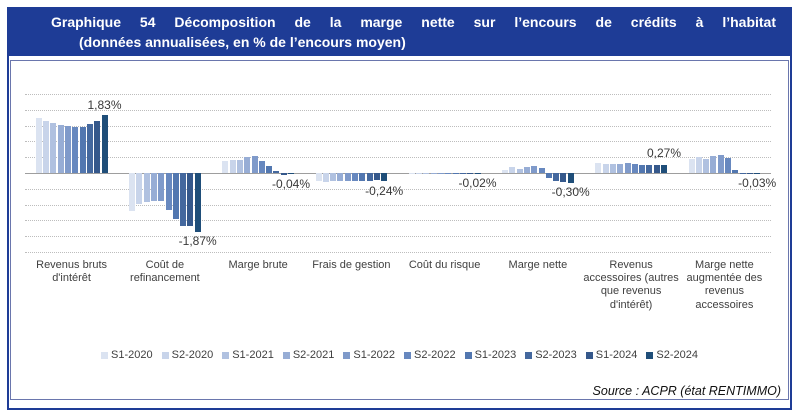 This screenshot has width=798, height=419. I want to click on category-label: Frais de gestion, so click(351, 265).